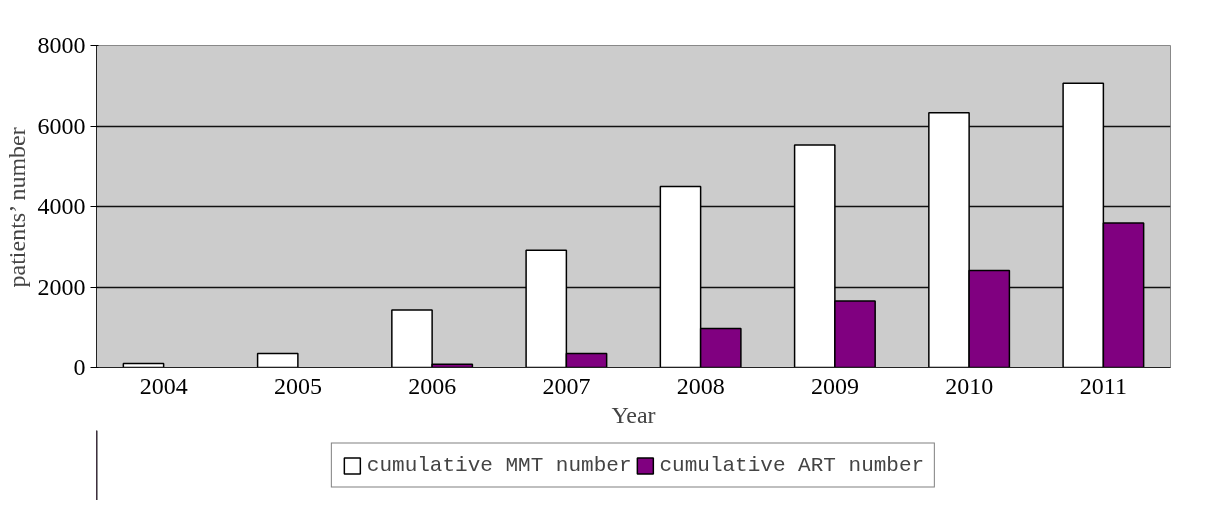  I want to click on x-tick-label: 2006, so click(432, 385).